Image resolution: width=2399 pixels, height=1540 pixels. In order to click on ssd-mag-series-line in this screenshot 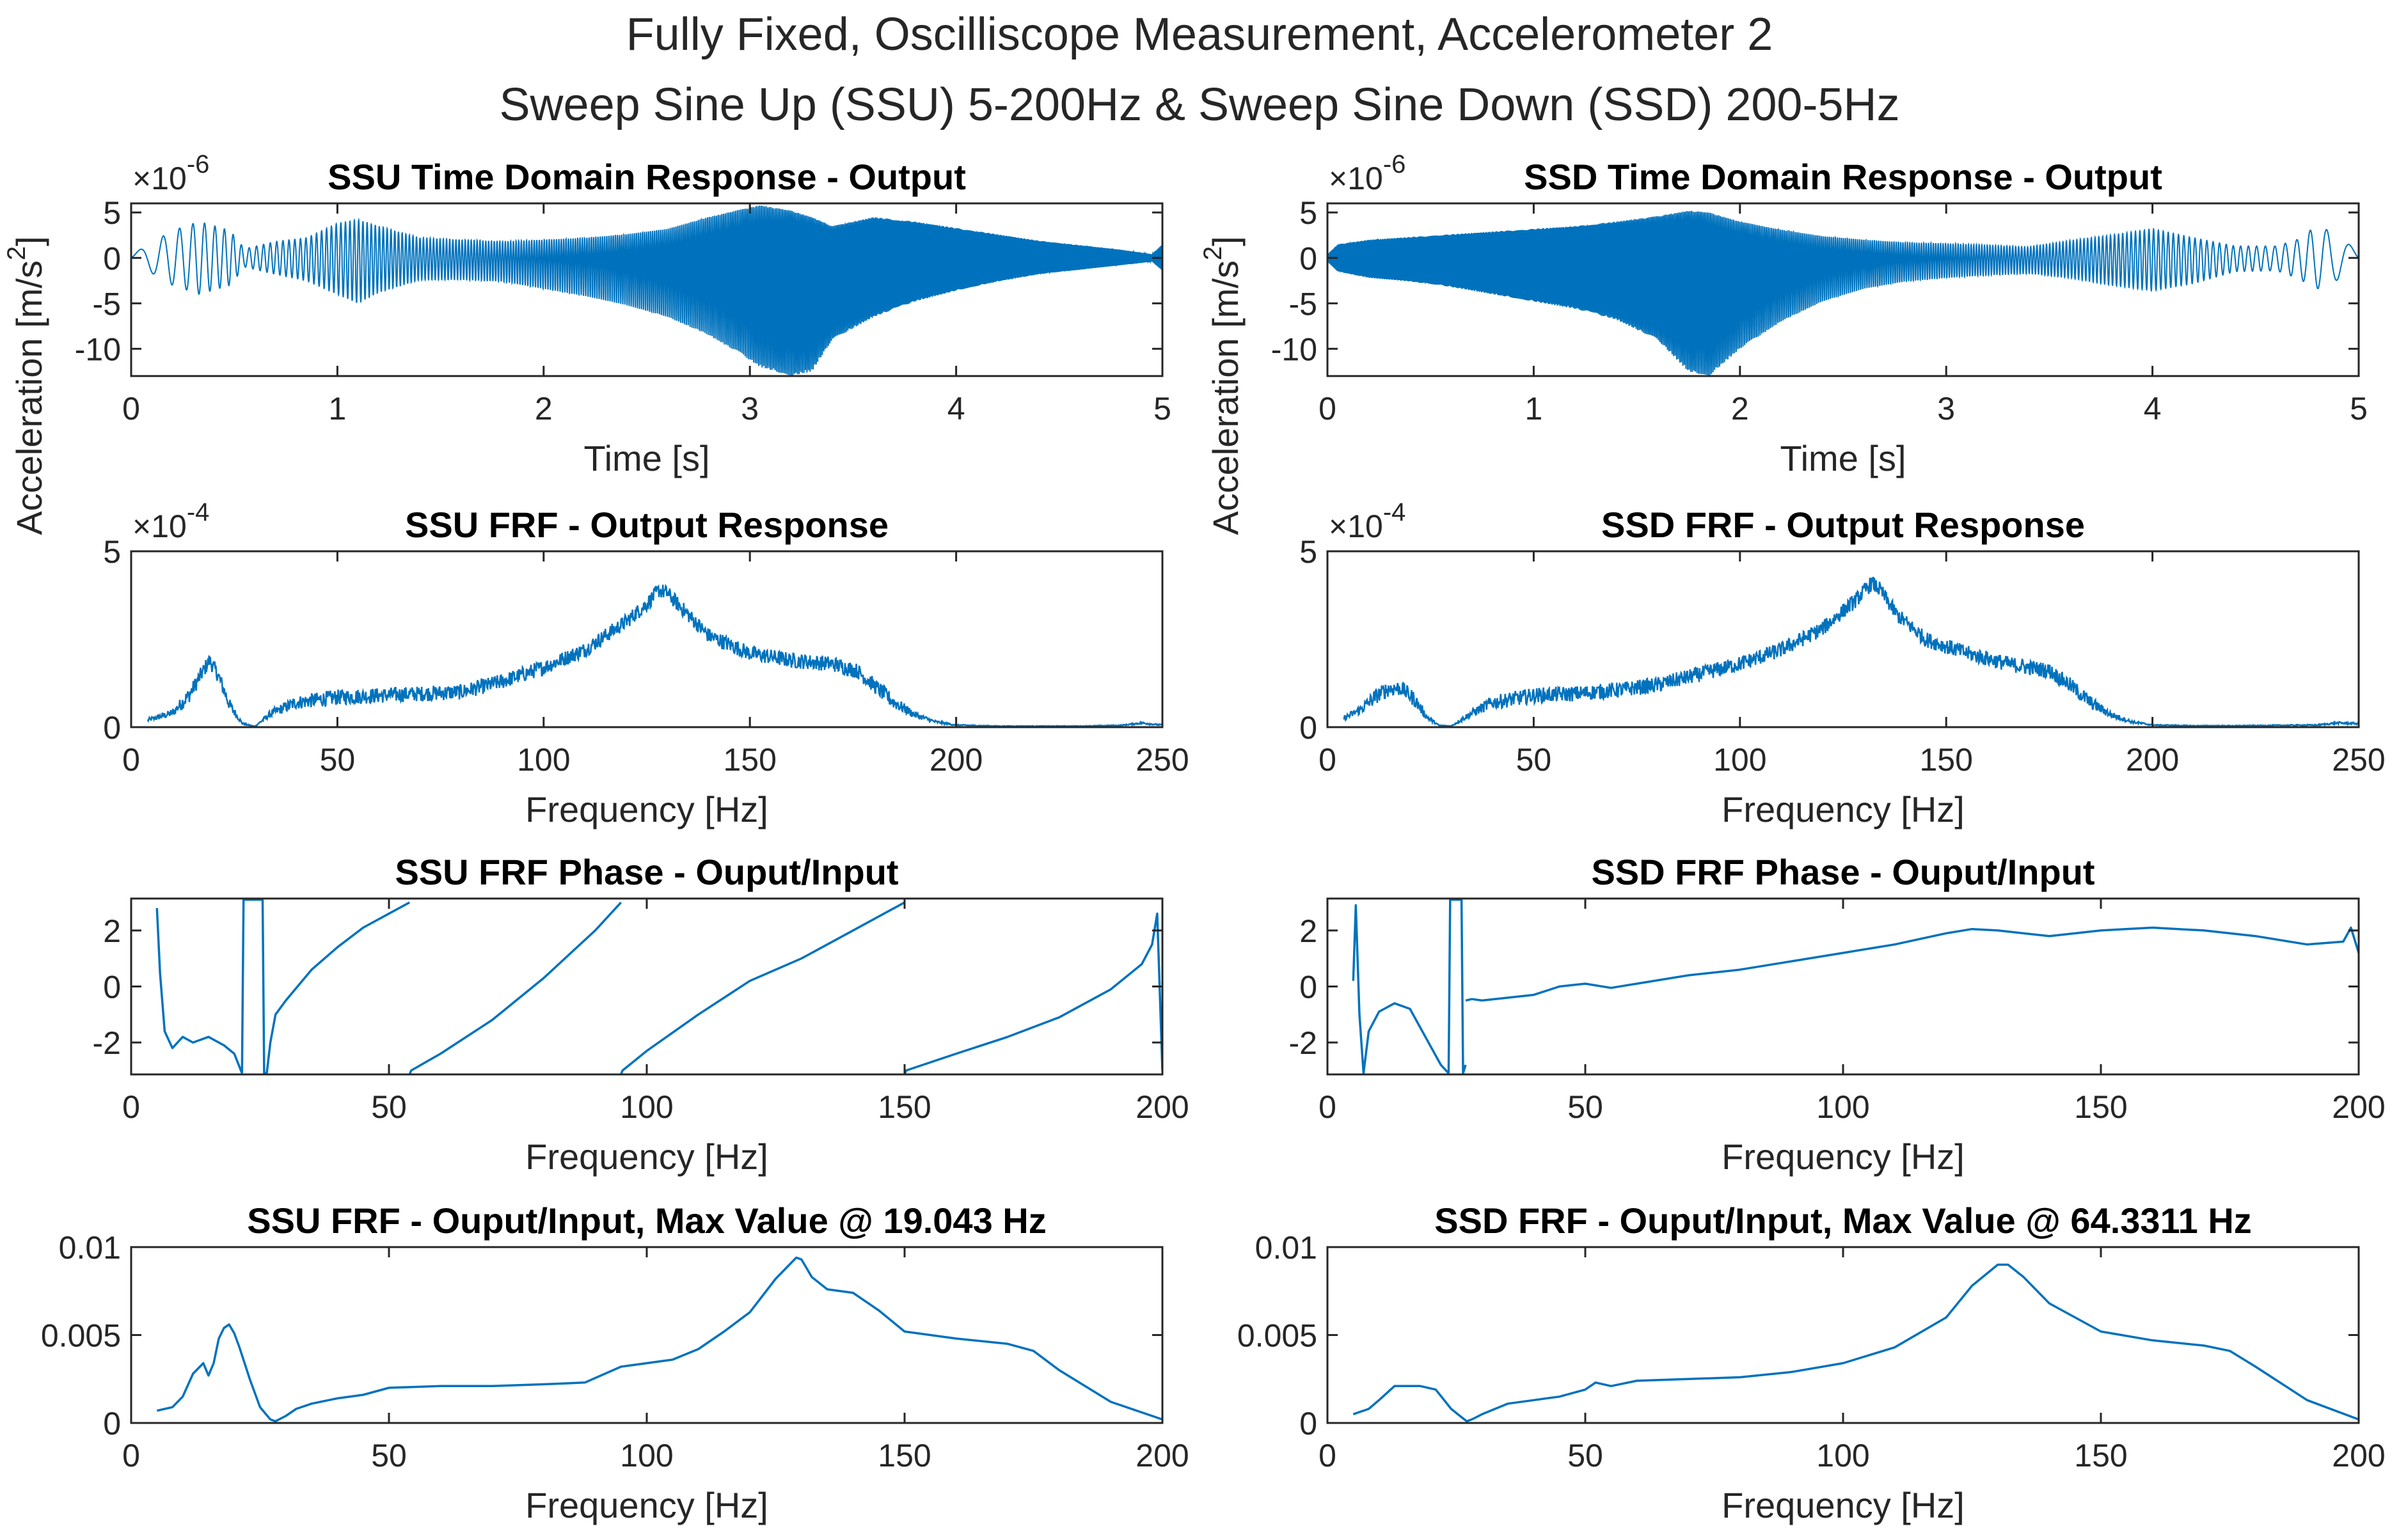, I will do `click(1855, 1343)`.